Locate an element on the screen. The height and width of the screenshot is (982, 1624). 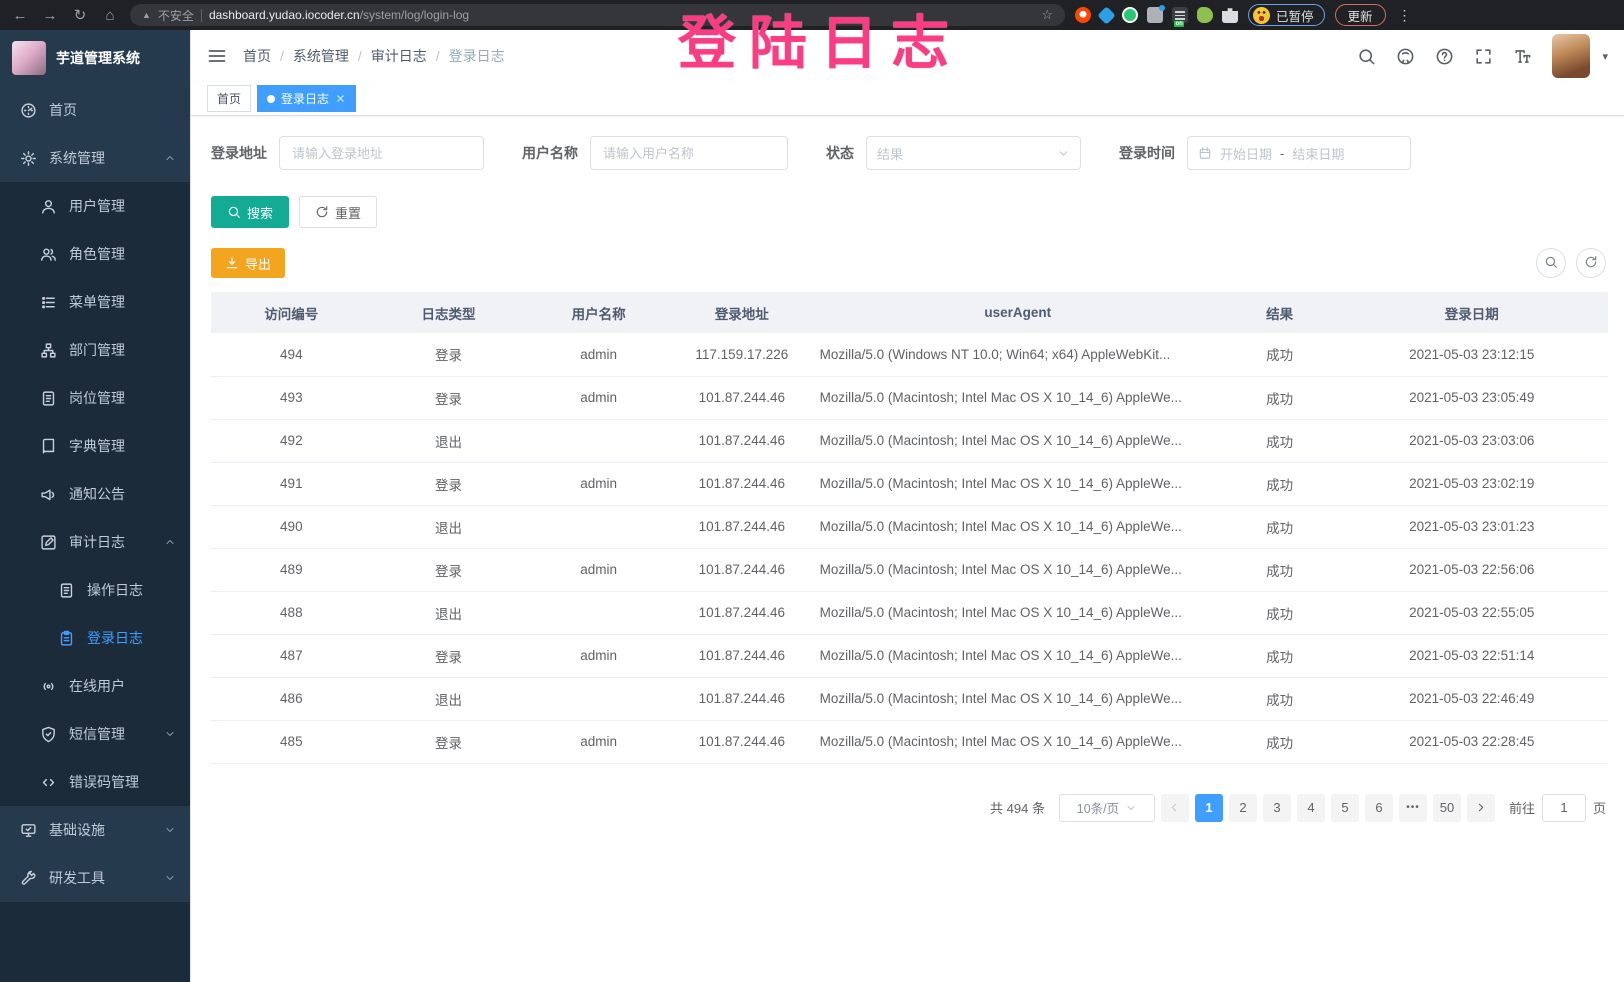
table-cell: 登录 is located at coordinates (448, 656).